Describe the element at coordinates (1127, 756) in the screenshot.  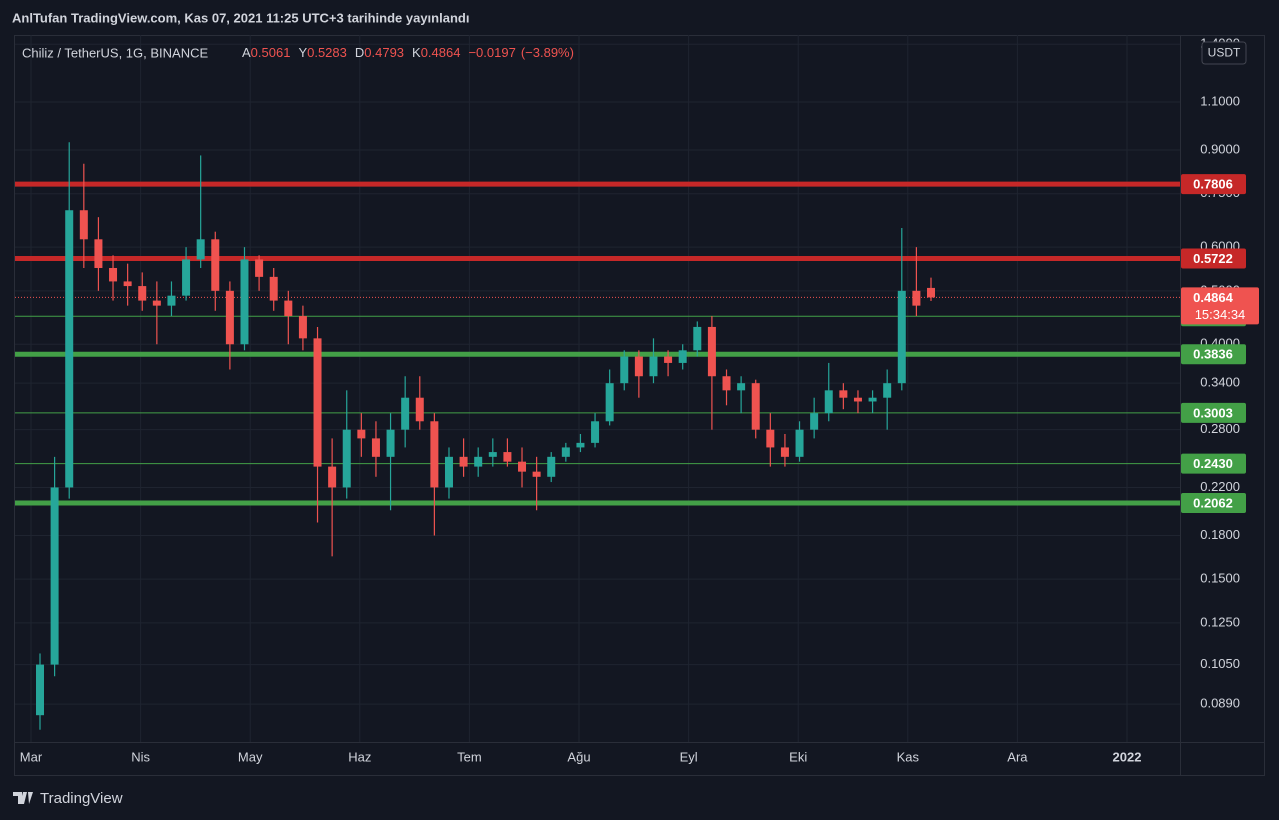
I see `x-tick-label: 2022` at that location.